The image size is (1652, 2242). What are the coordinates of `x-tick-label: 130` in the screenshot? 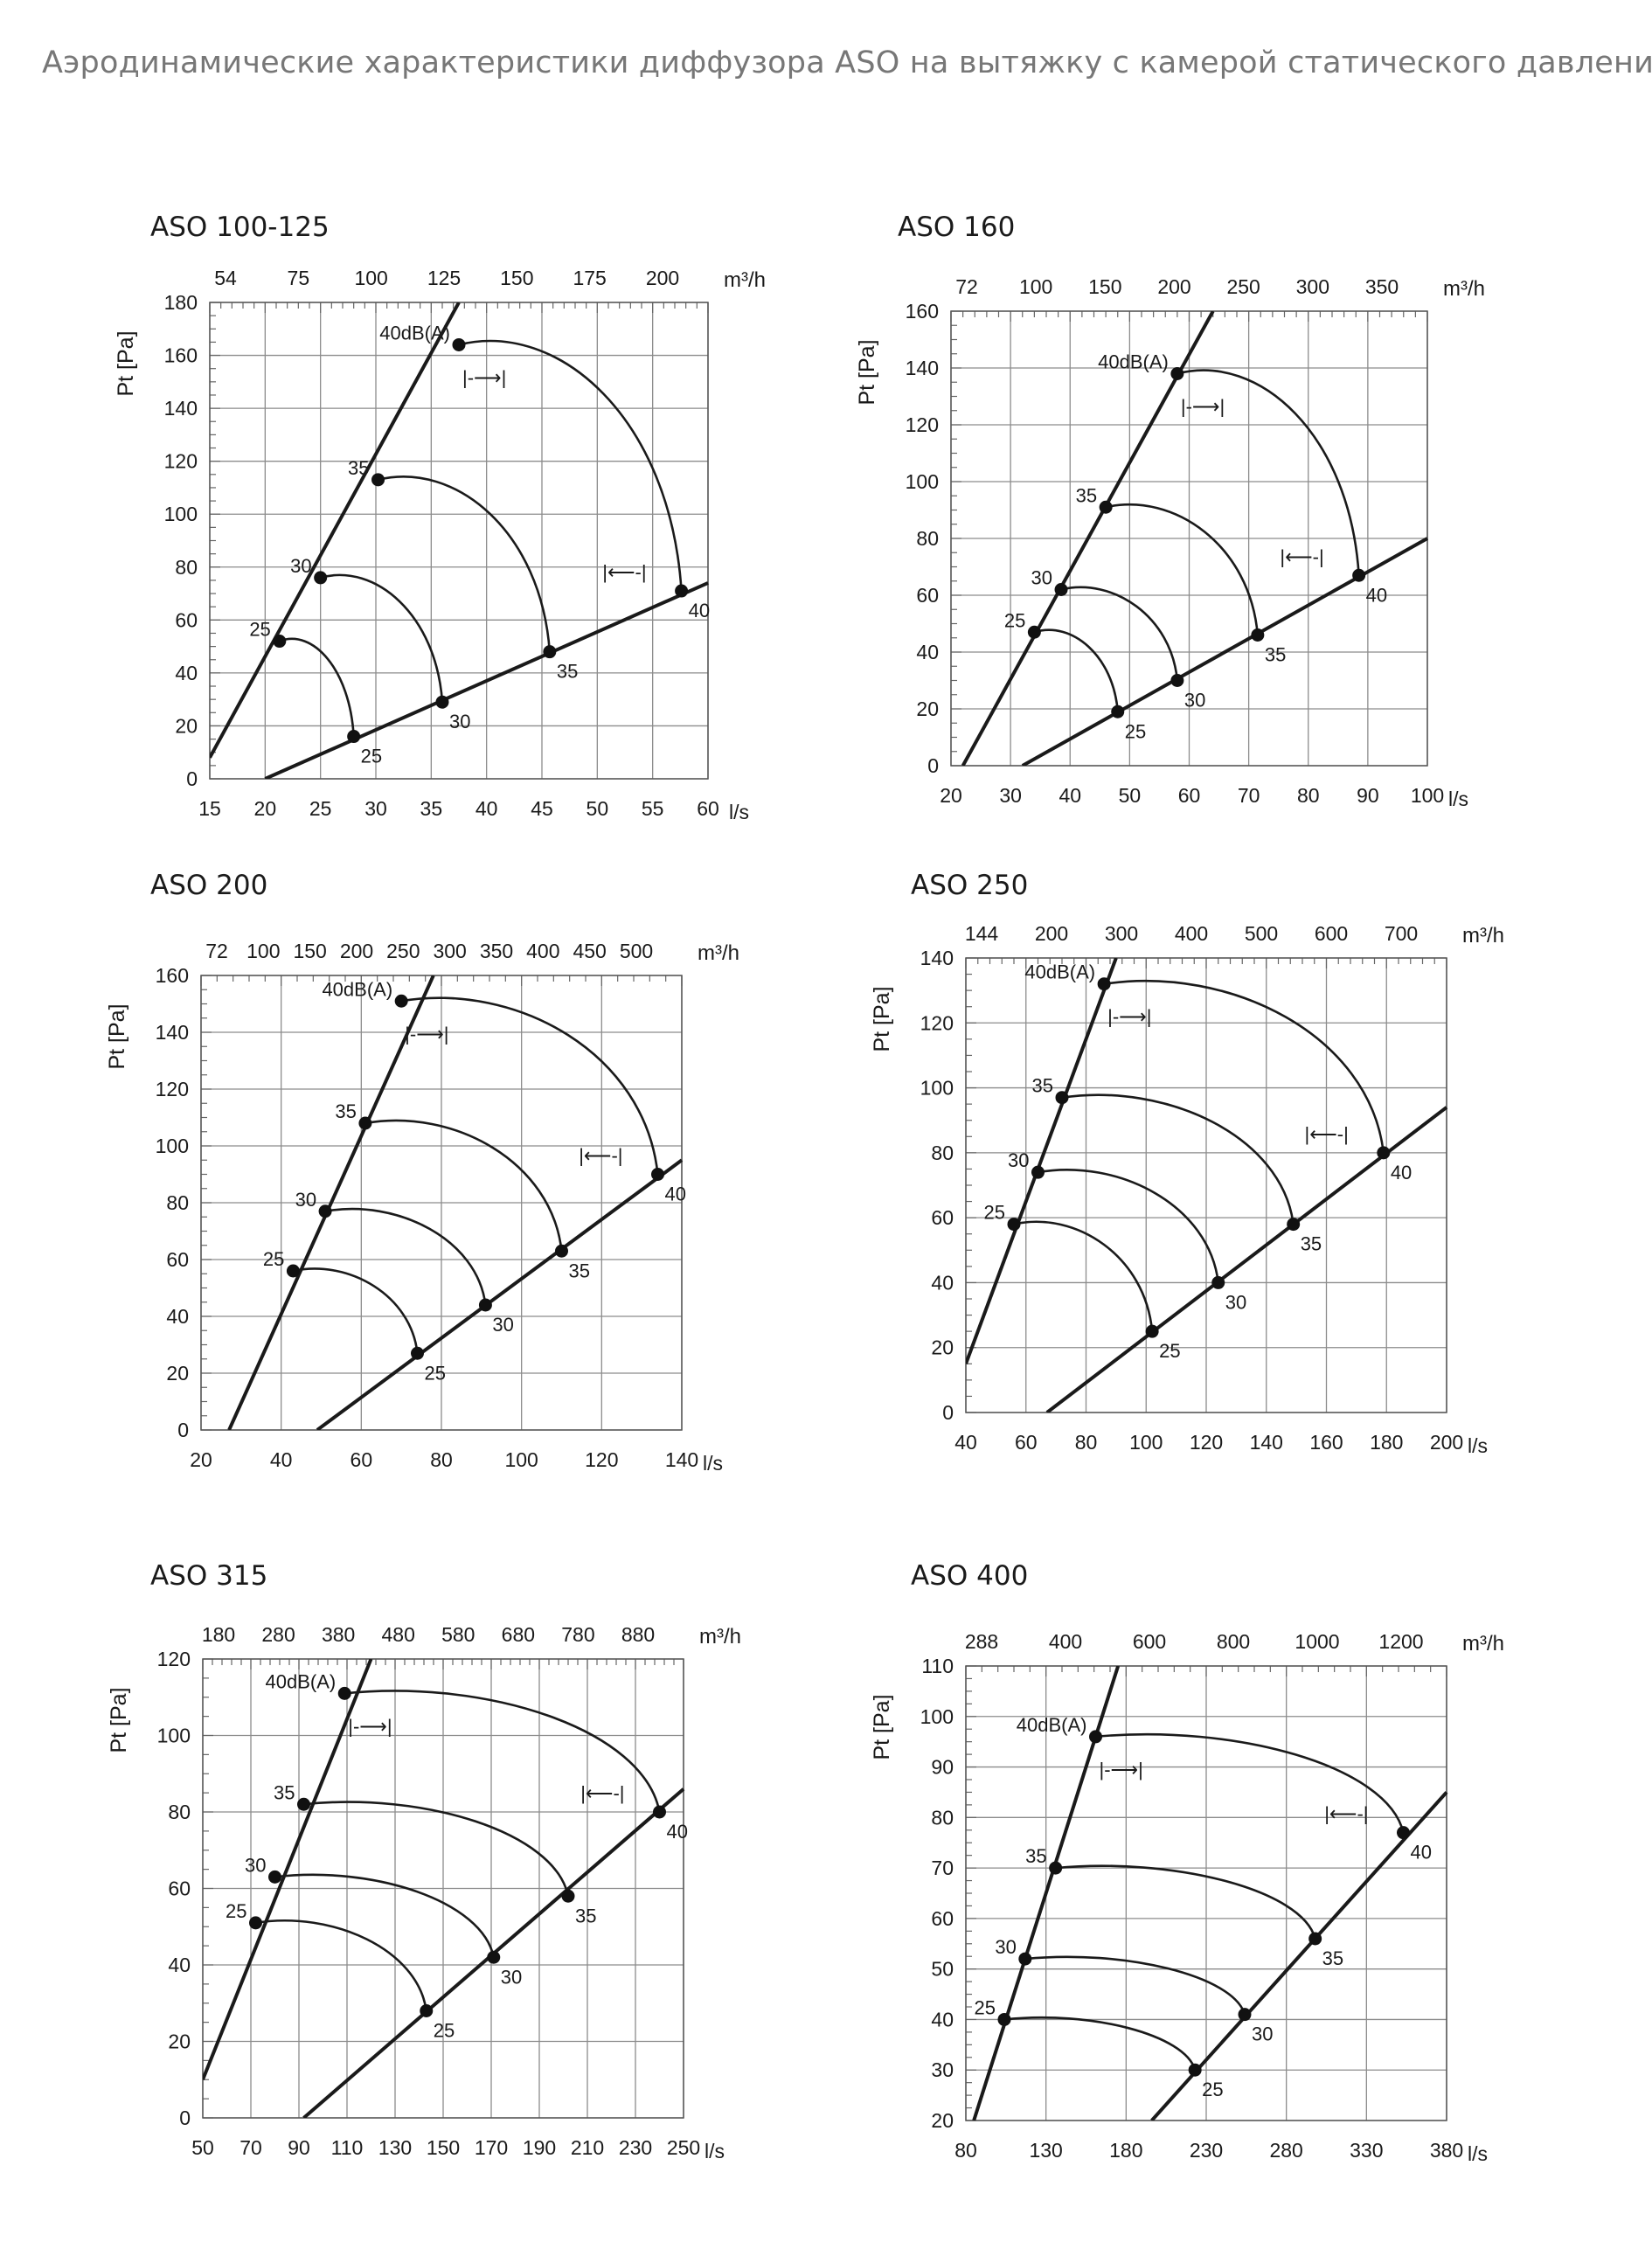 It's located at (1046, 2151).